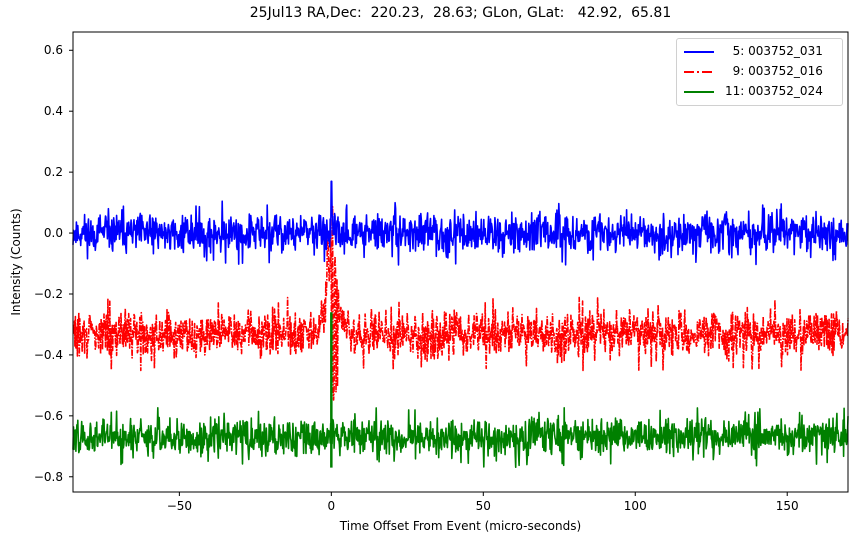 Image resolution: width=858 pixels, height=545 pixels. What do you see at coordinates (53, 111) in the screenshot?
I see `y-tick-label: 0.4` at bounding box center [53, 111].